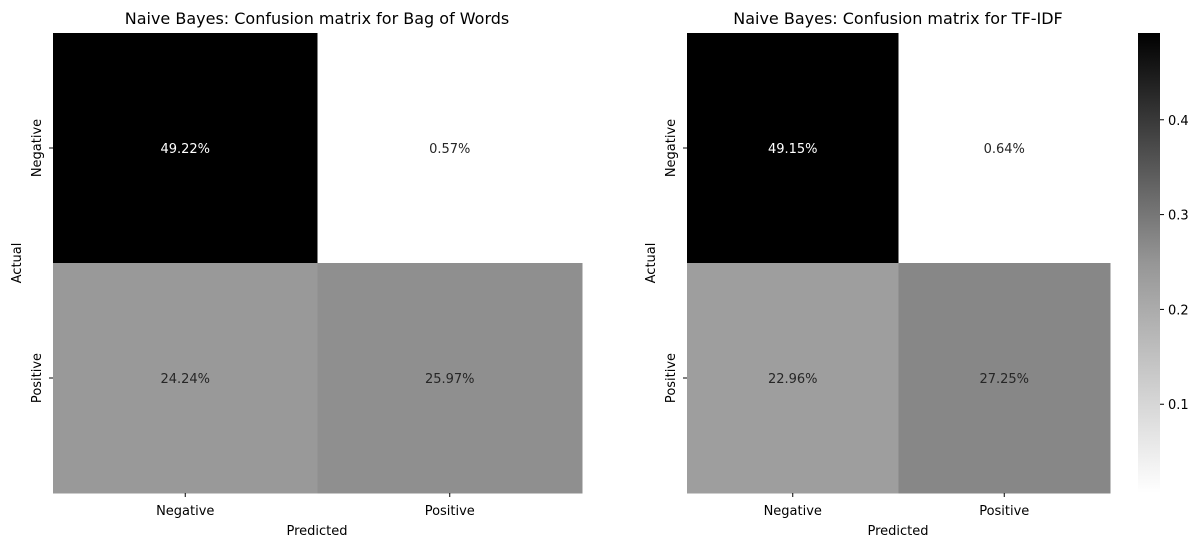 The image size is (1201, 551). I want to click on cell-annotation: 27.25%, so click(1004, 379).